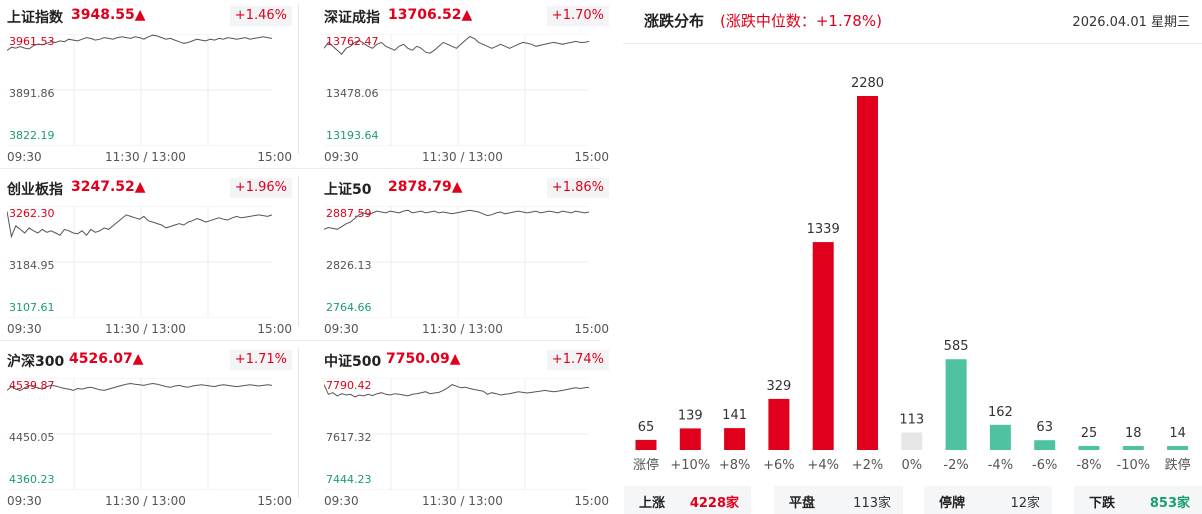  What do you see at coordinates (466, 360) in the screenshot?
I see `index-card-header: 中证500 7750.09▲ +1.74%` at bounding box center [466, 360].